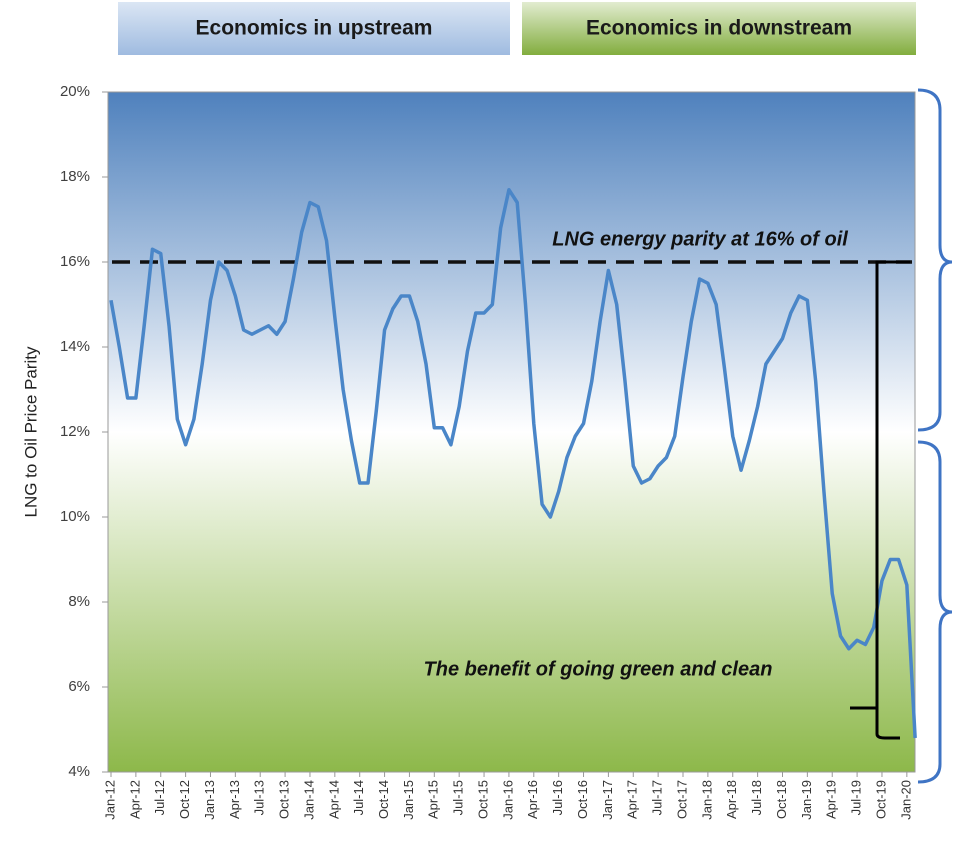 The height and width of the screenshot is (846, 953). Describe the element at coordinates (582, 799) in the screenshot. I see `x-tick-label: Oct-16` at that location.